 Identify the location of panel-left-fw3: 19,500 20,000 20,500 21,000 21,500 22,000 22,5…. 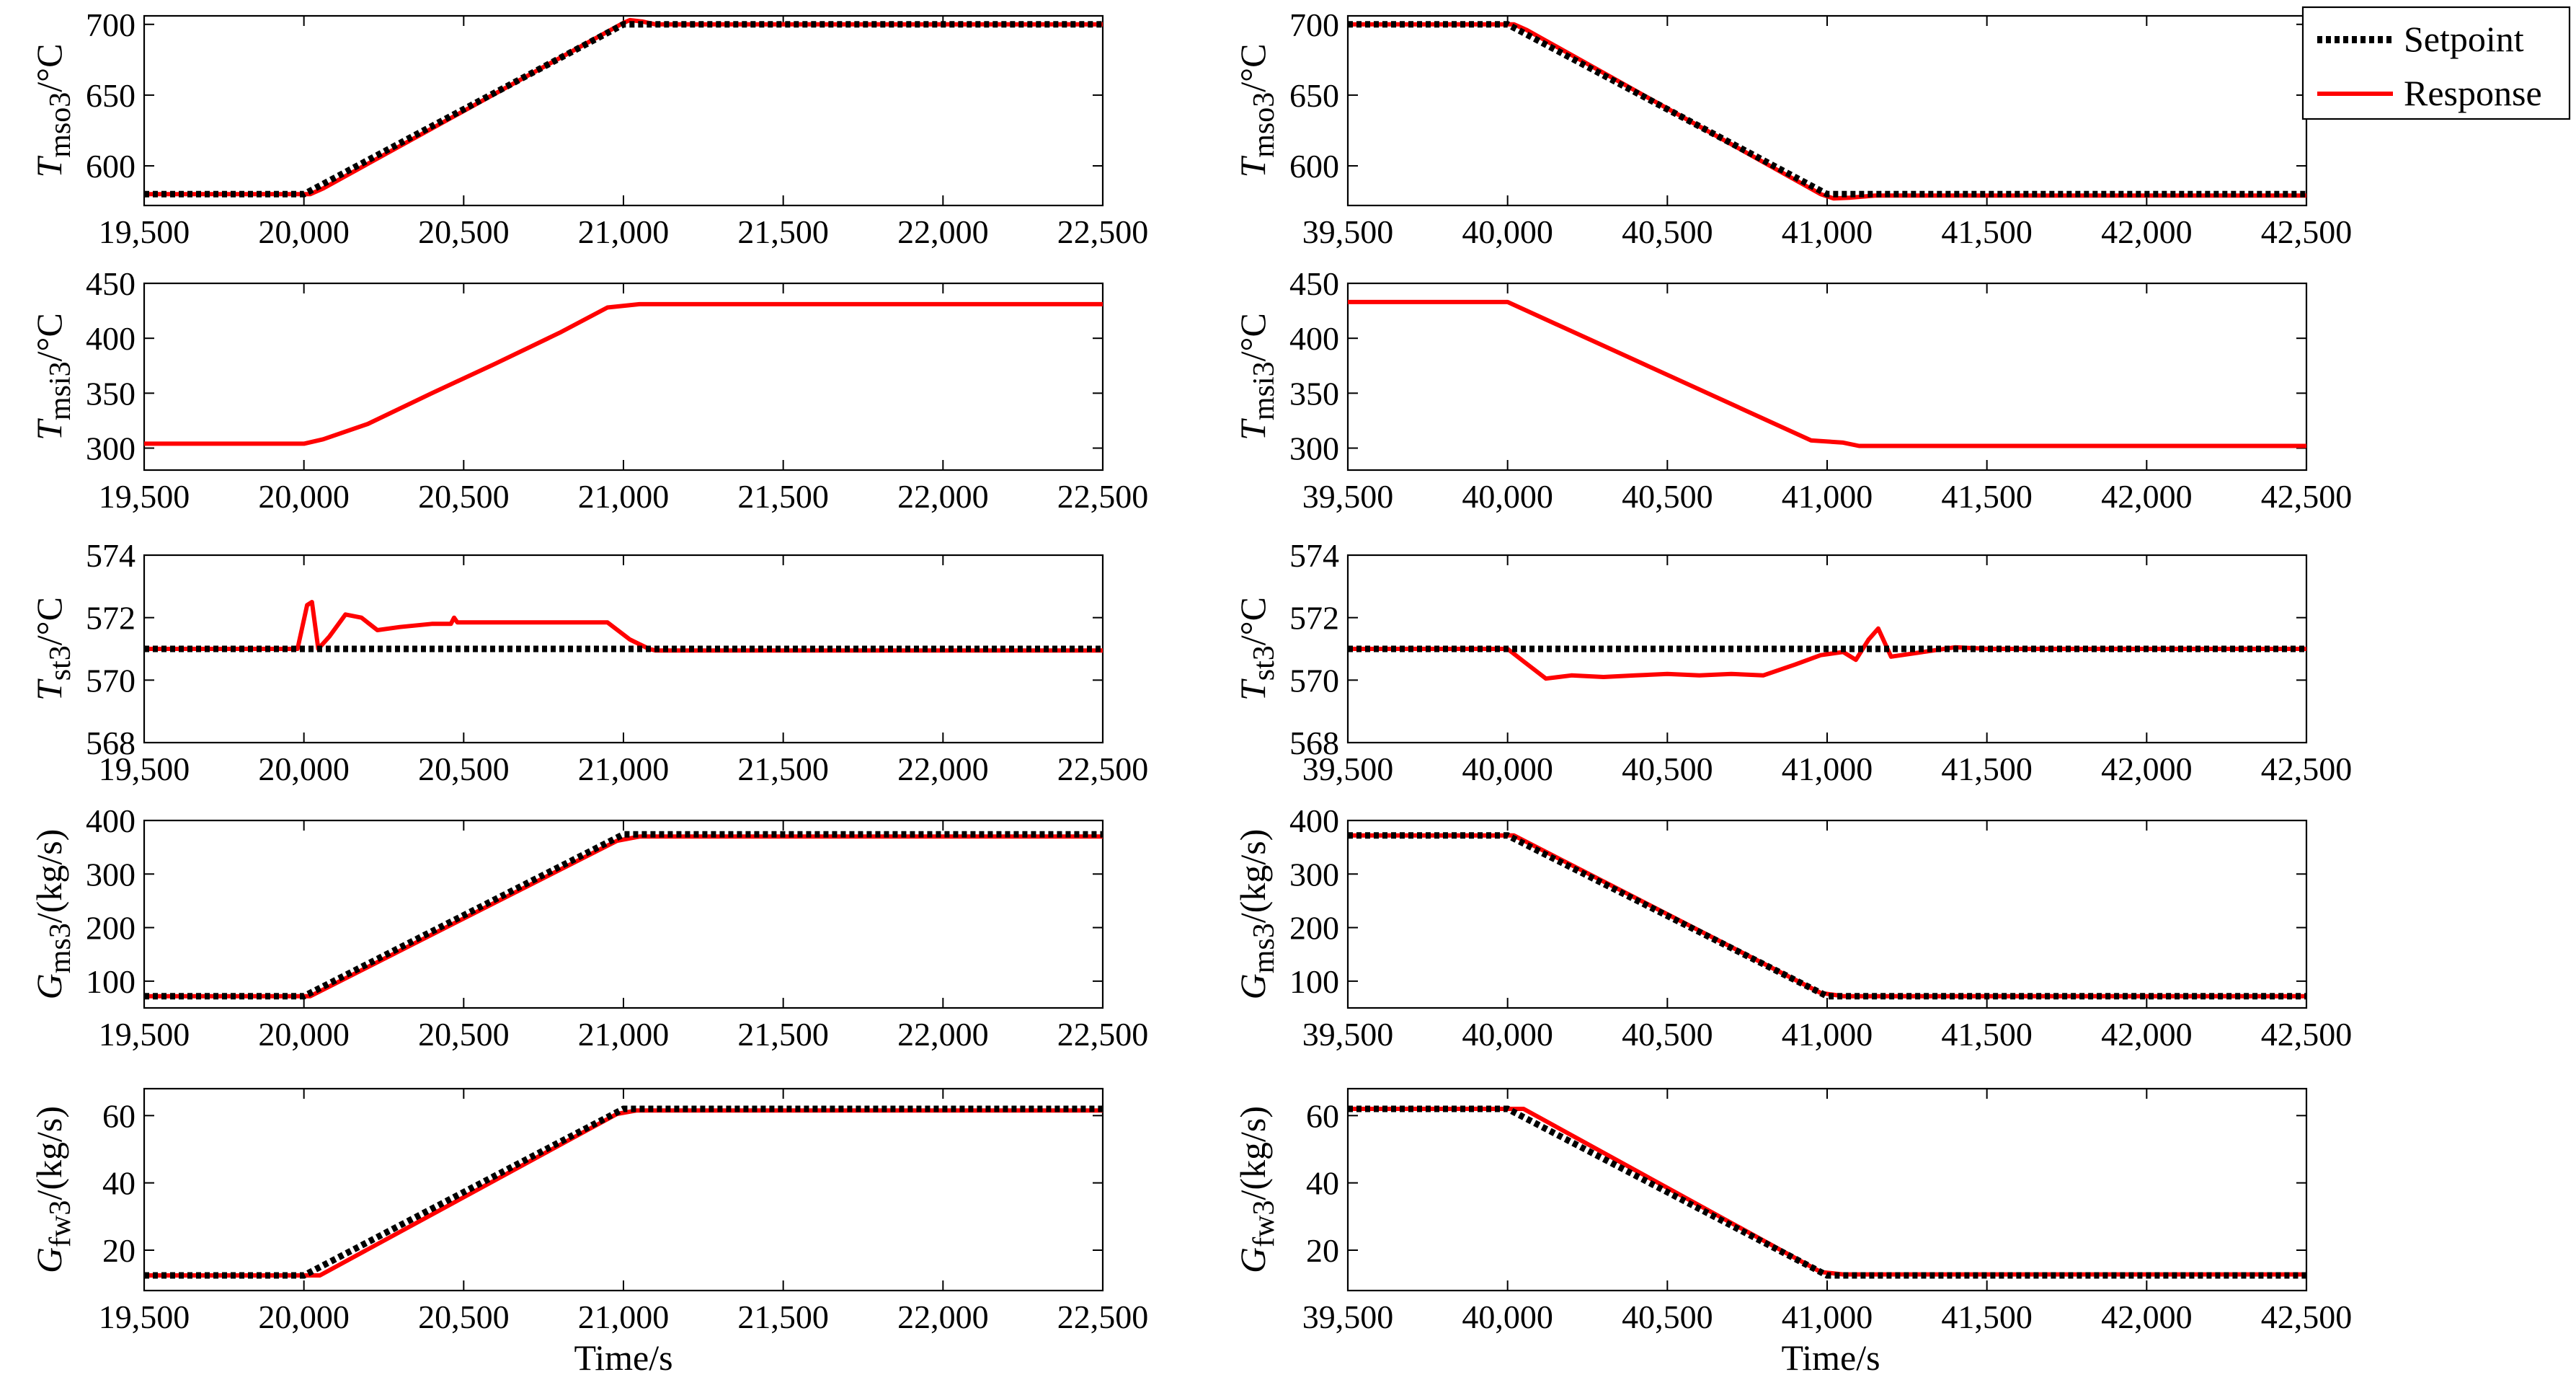
(589, 1211).